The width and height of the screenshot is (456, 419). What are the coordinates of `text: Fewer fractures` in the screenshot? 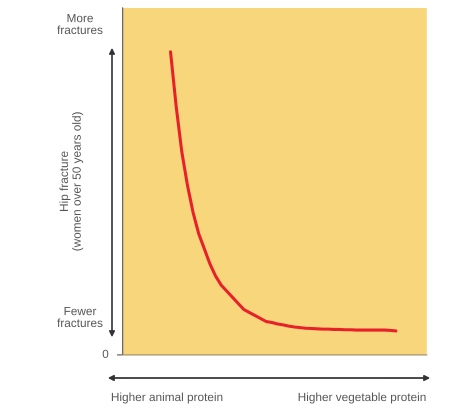 It's located at (80, 317).